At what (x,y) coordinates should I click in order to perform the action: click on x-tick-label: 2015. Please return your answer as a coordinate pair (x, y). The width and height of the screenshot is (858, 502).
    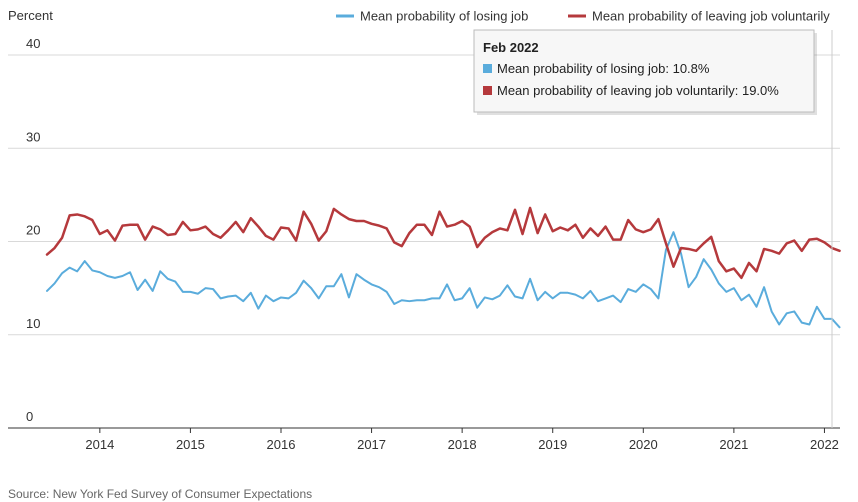
    Looking at the image, I should click on (190, 444).